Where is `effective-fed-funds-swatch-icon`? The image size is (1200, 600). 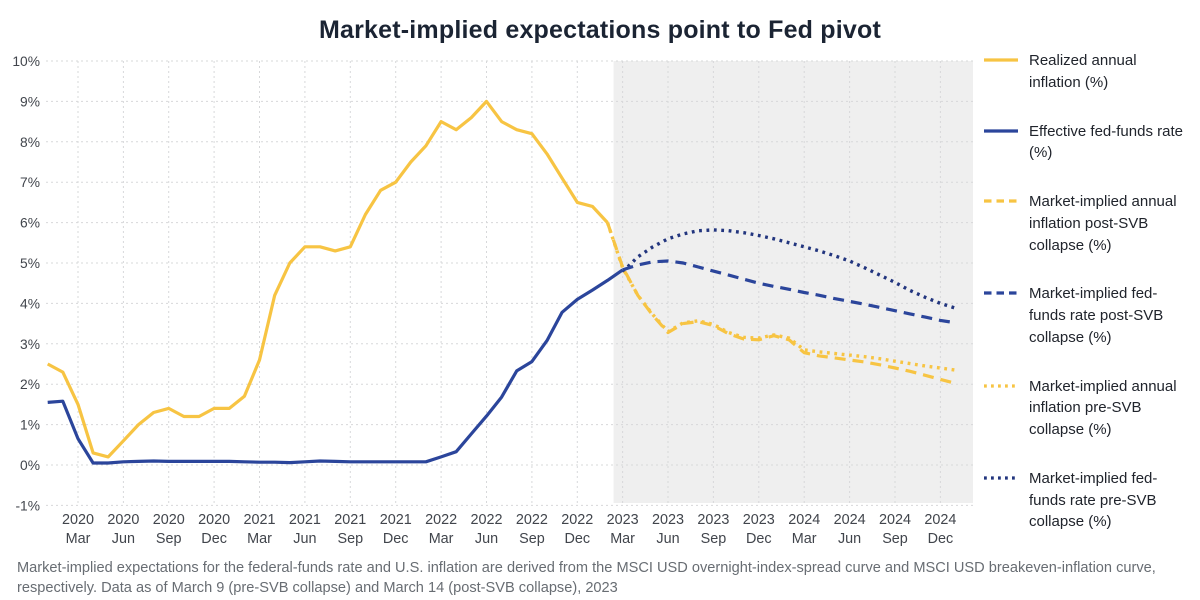
effective-fed-funds-swatch-icon is located at coordinates (1001, 130).